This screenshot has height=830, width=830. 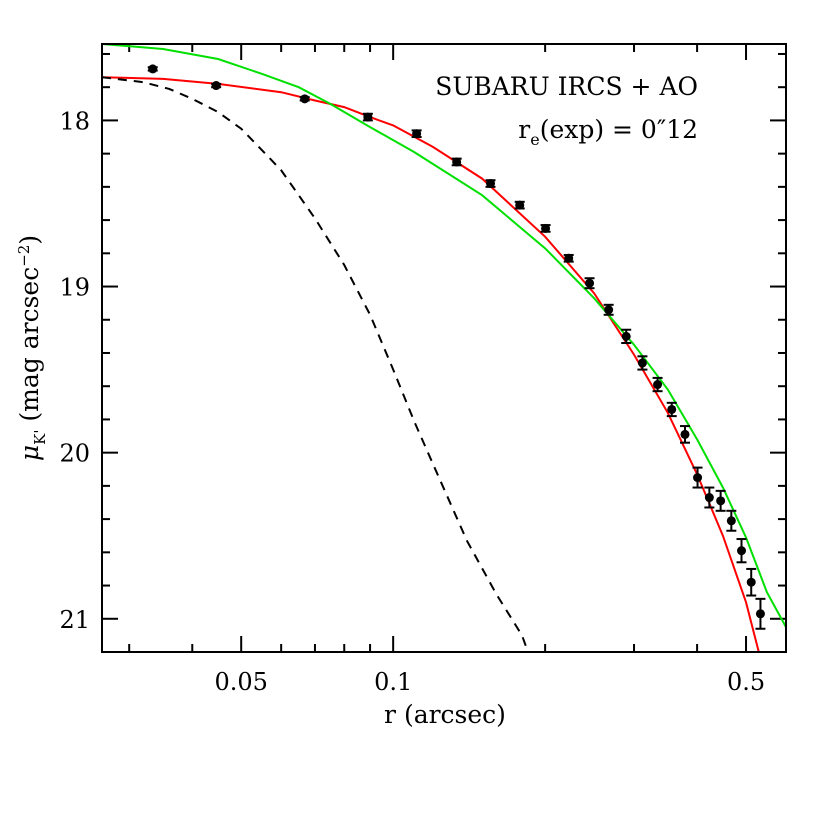 I want to click on y-axis-symbol: μ, so click(x=29, y=453).